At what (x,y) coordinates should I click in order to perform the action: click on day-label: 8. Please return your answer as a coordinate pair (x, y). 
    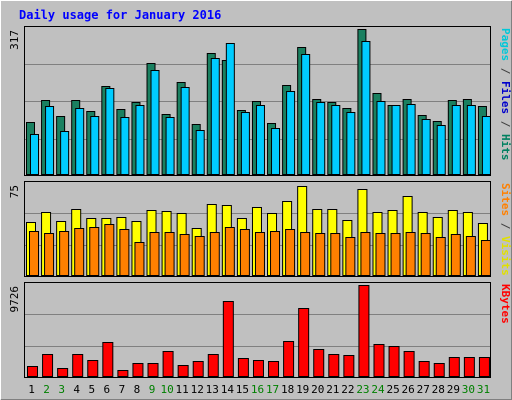
    Looking at the image, I should click on (137, 389).